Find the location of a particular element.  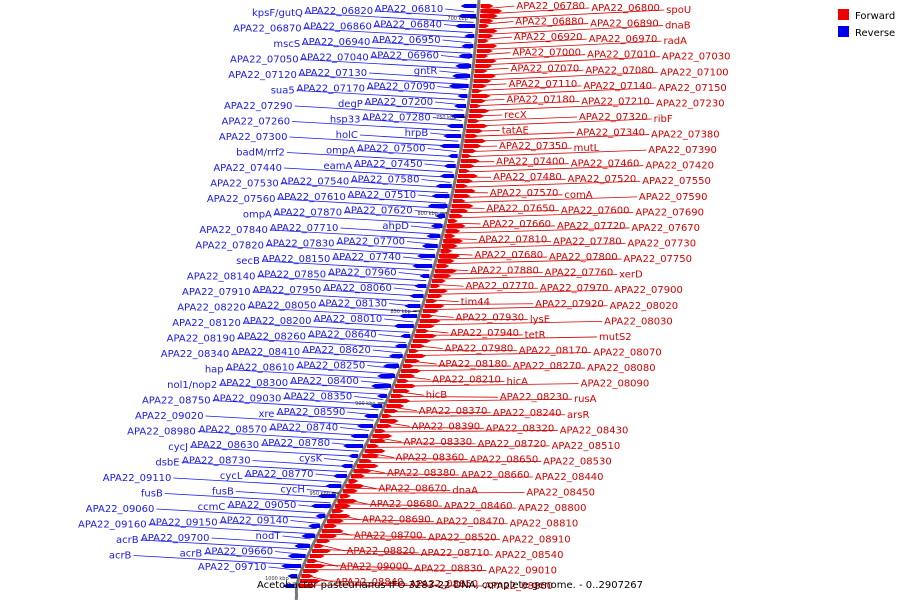

forward-gene-label: APA22_09000 is located at coordinates (374, 566).